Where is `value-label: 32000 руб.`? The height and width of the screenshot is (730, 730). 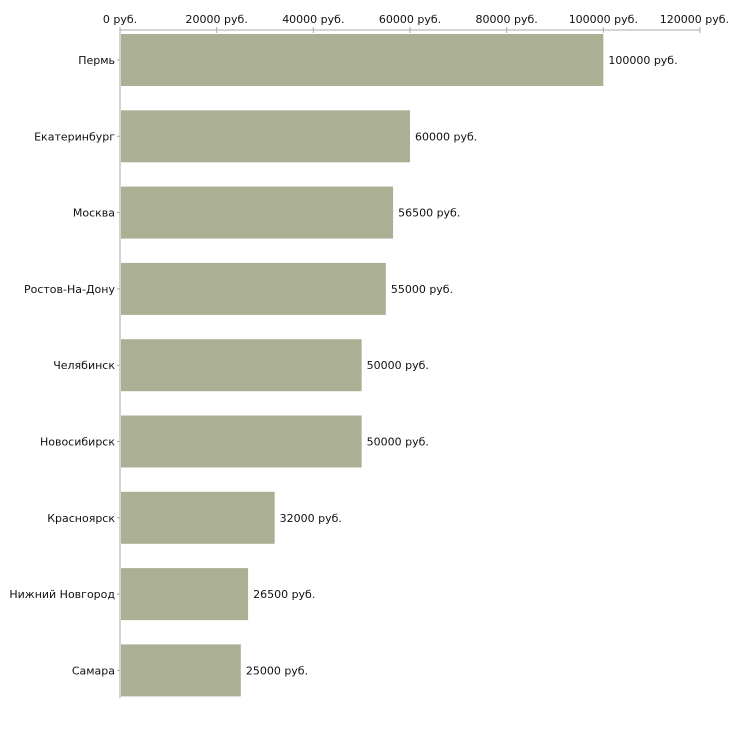
value-label: 32000 руб. is located at coordinates (311, 518).